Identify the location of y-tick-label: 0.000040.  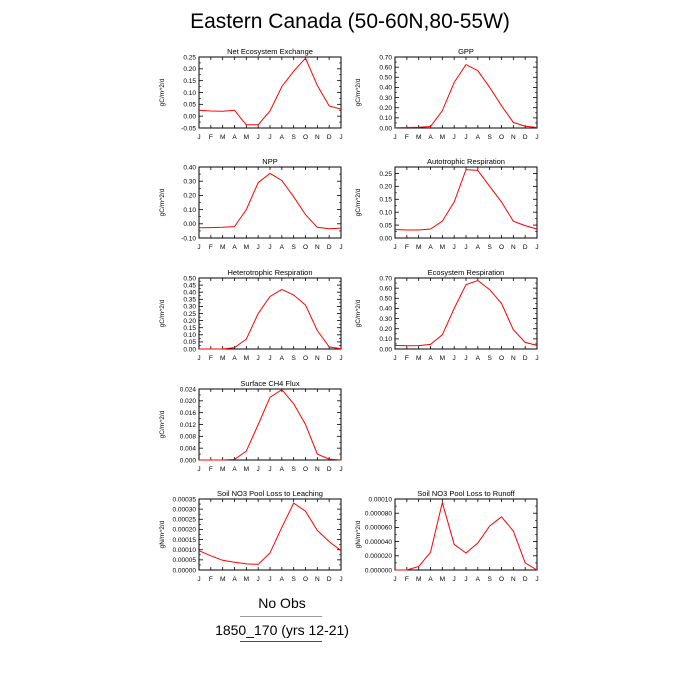
(378, 542).